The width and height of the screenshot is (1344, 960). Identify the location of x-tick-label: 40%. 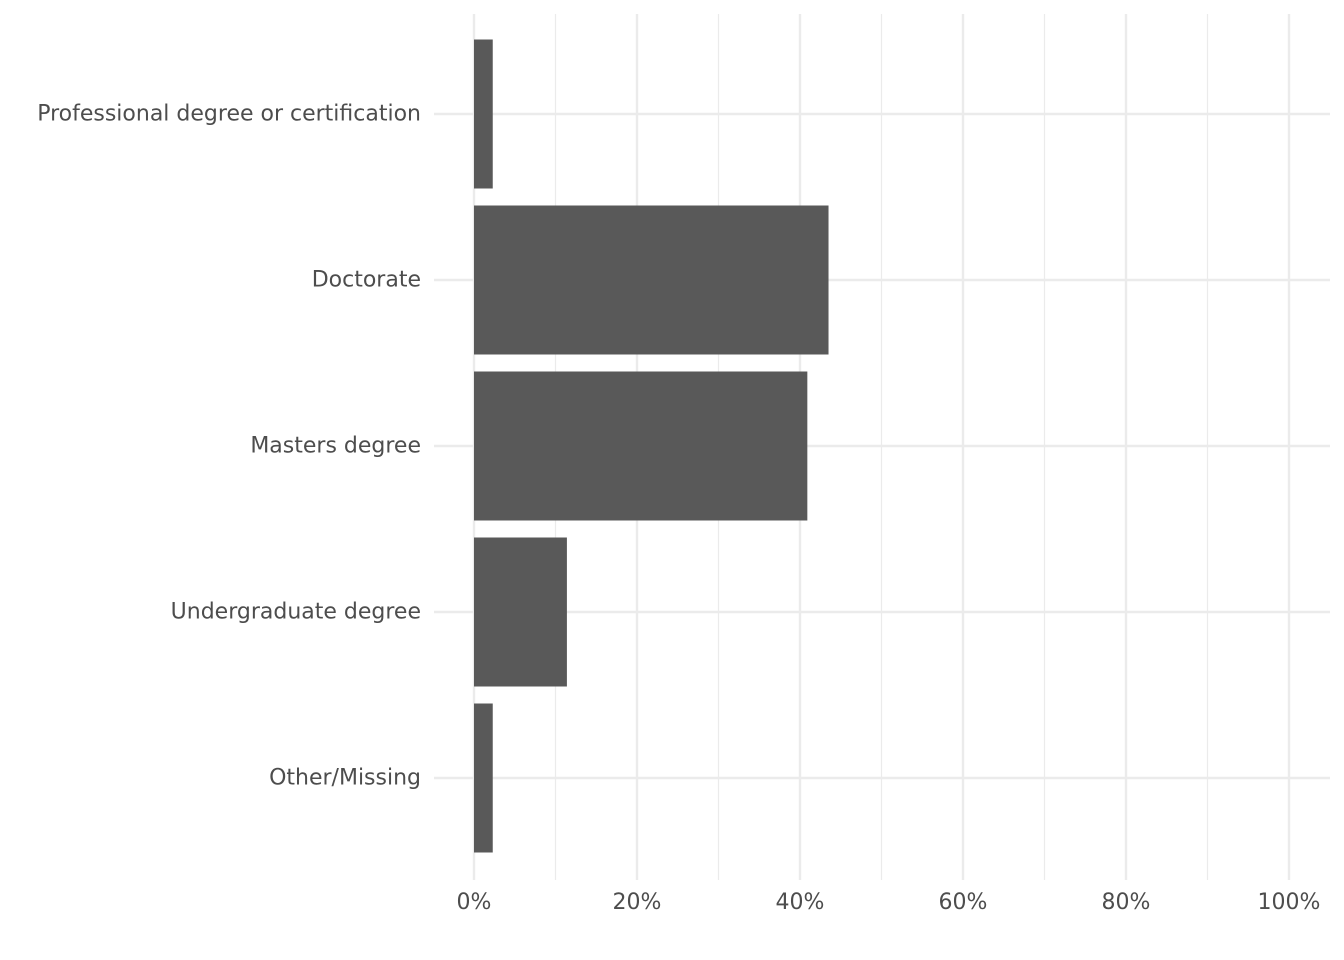
(800, 902).